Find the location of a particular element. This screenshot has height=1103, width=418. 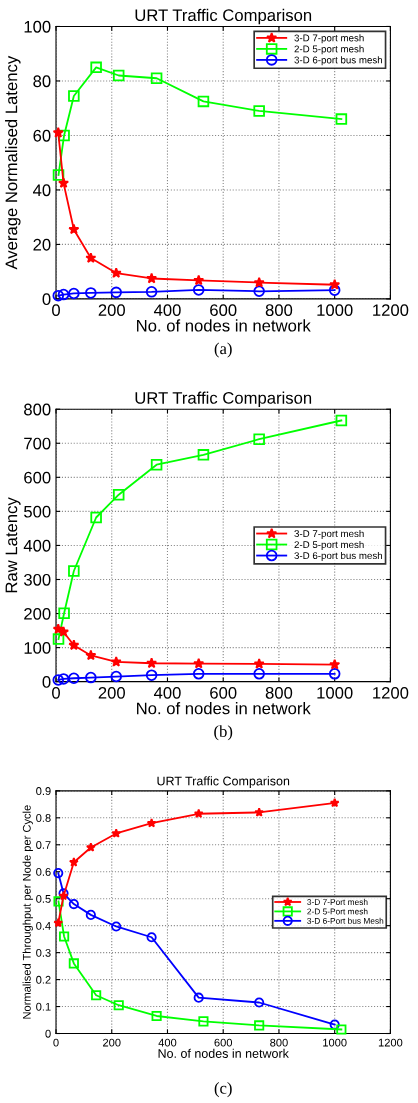

y-tick-label: 500 is located at coordinates (37, 511).